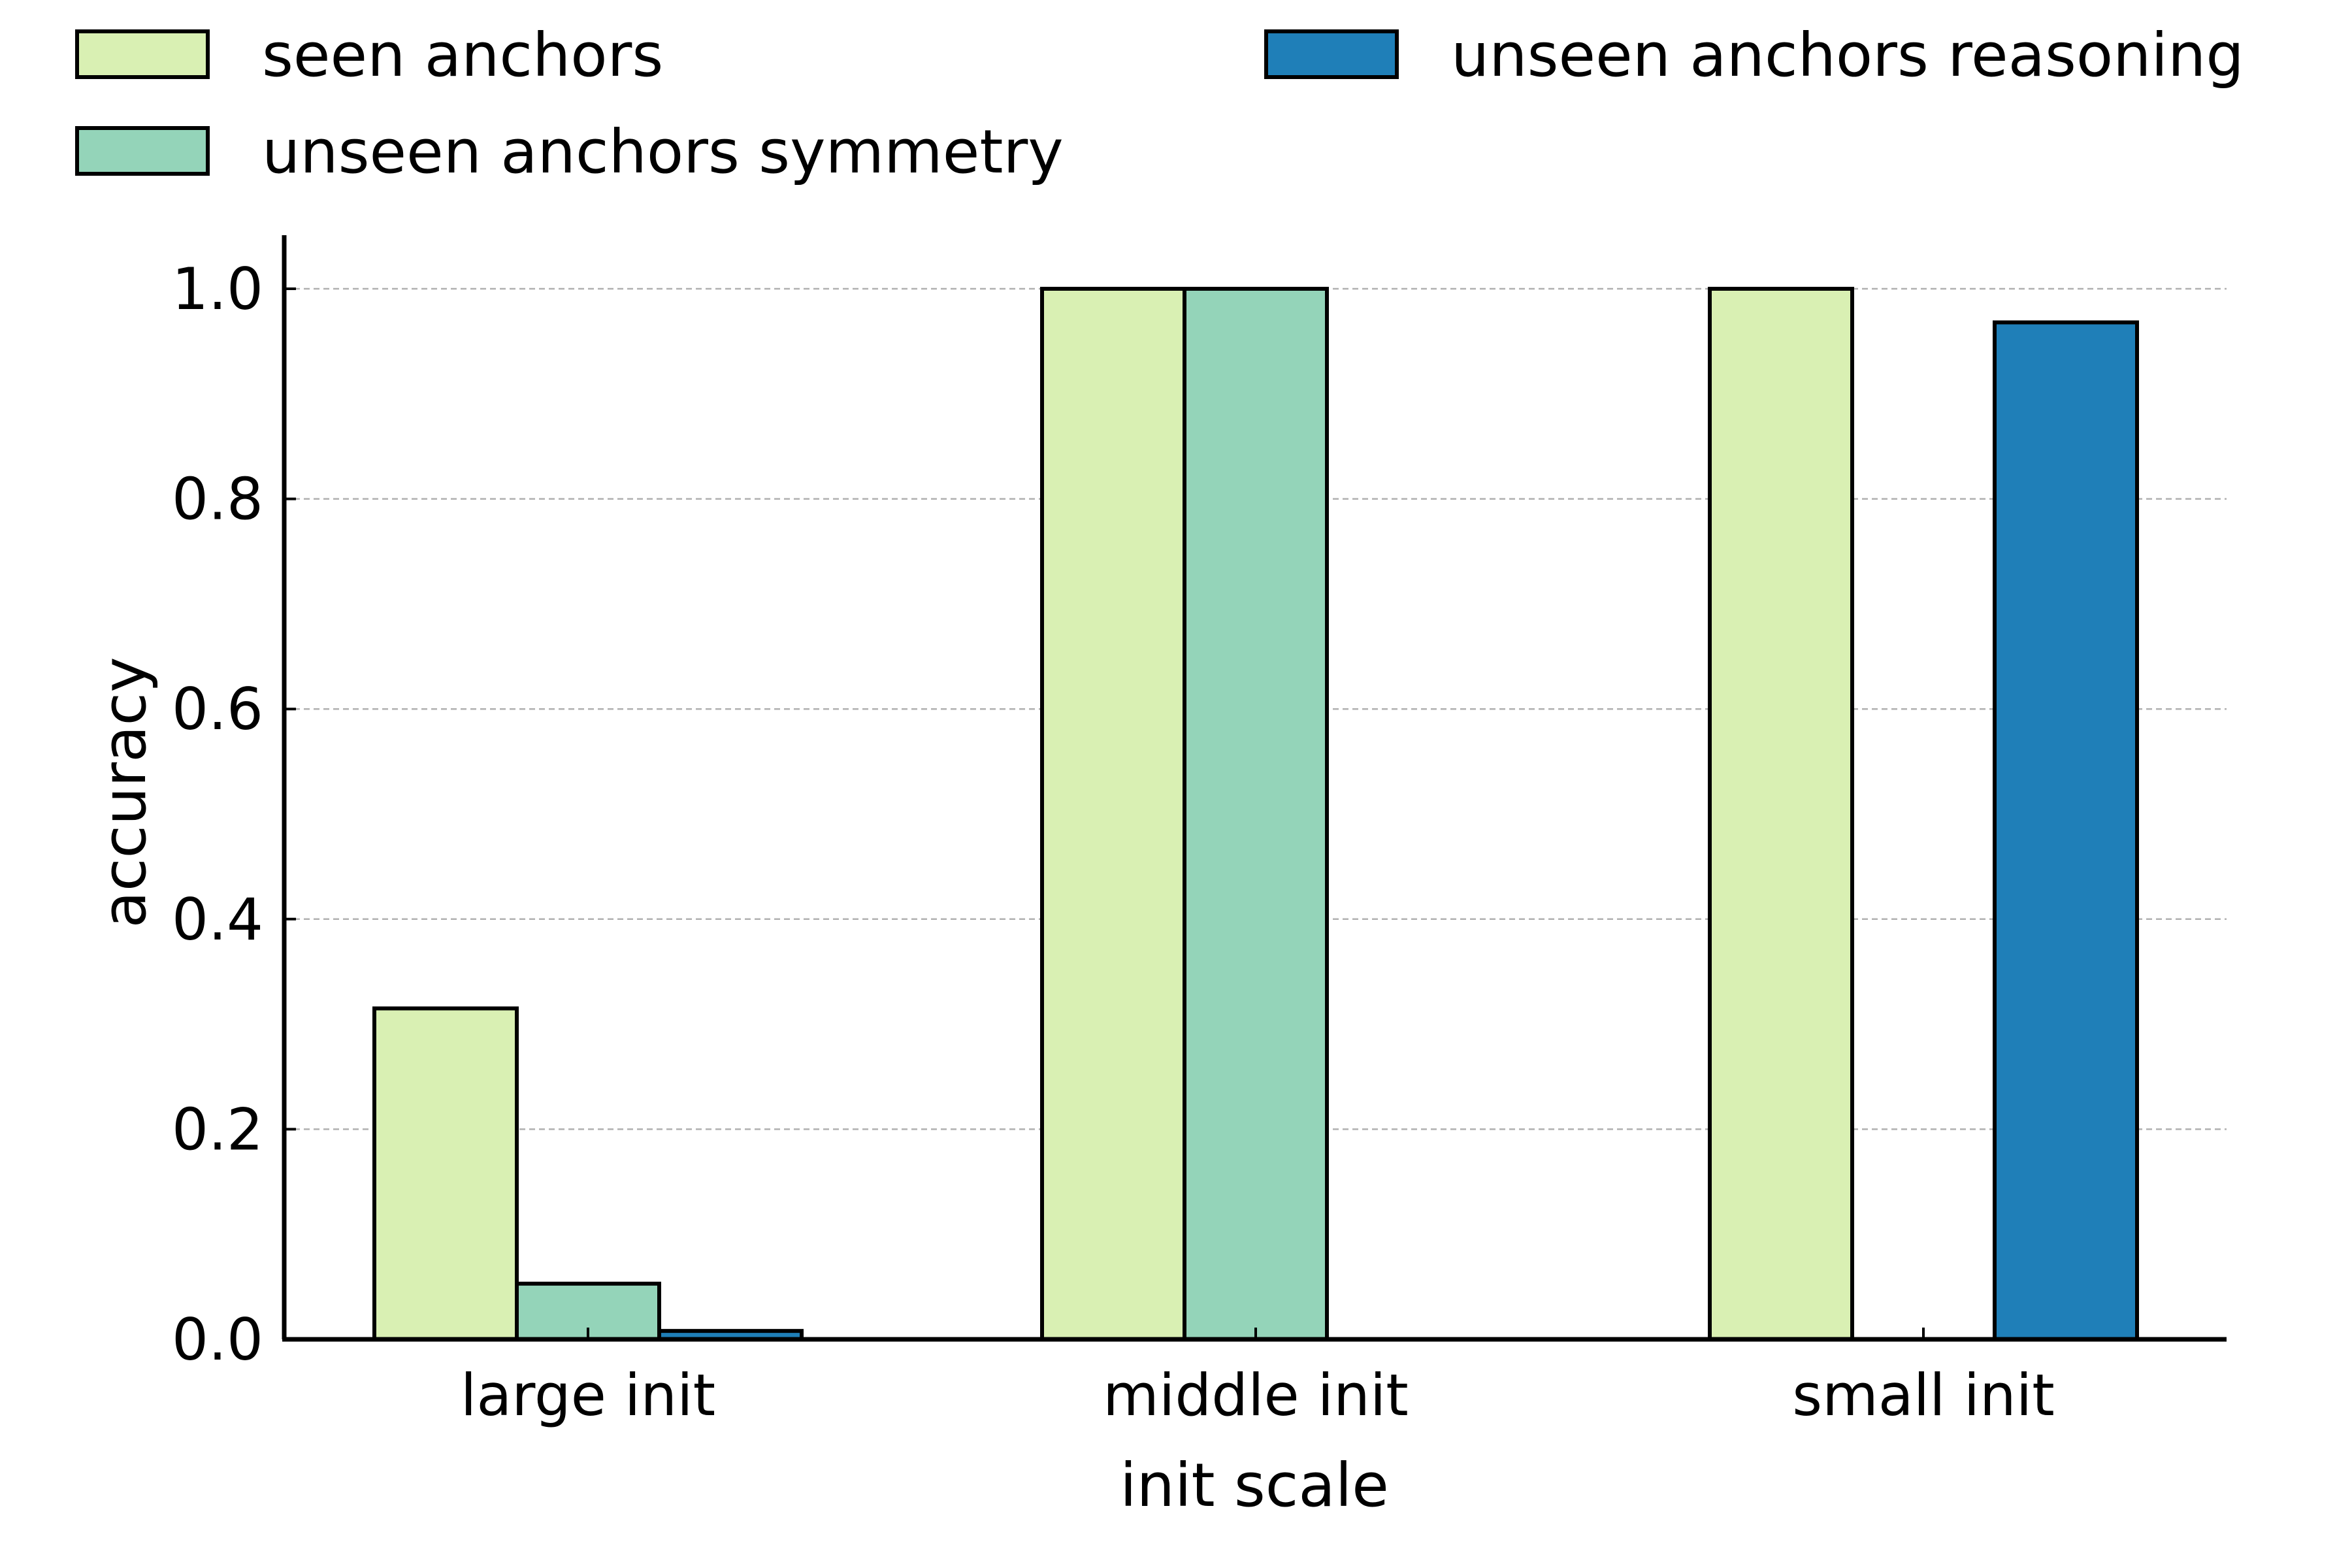 The height and width of the screenshot is (1568, 2352). What do you see at coordinates (217, 1129) in the screenshot?
I see `y-tick-label: 0.2` at bounding box center [217, 1129].